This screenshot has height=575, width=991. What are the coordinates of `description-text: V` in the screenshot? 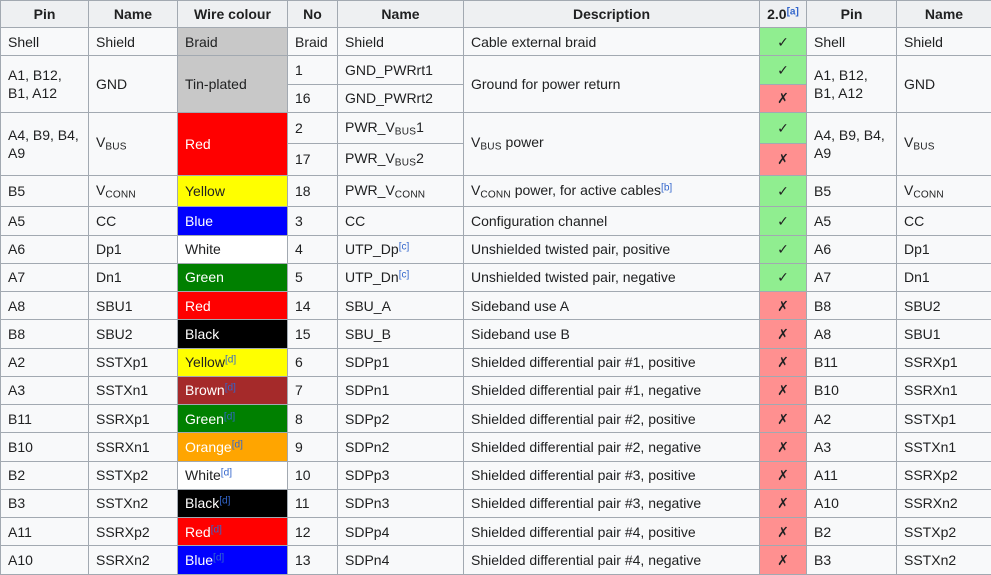 It's located at (476, 142).